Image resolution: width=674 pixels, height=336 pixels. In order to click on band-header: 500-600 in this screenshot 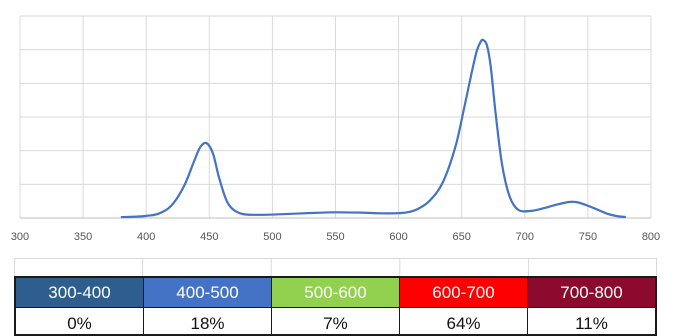, I will do `click(335, 292)`.